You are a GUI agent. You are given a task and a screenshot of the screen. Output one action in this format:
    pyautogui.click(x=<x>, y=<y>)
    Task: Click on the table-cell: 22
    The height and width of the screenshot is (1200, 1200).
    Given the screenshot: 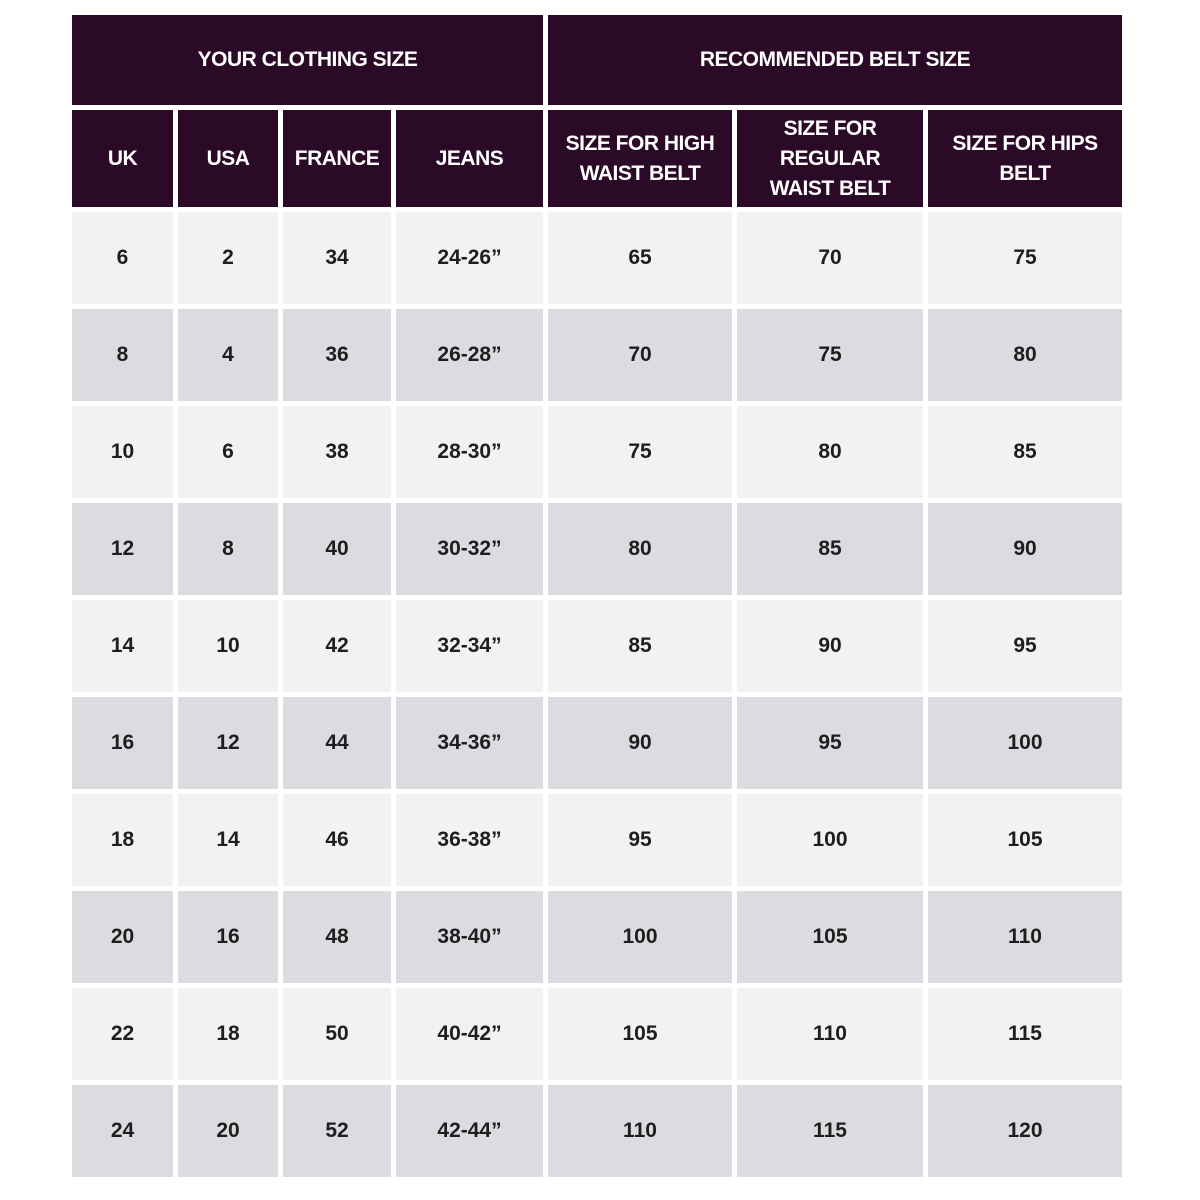 What is the action you would take?
    pyautogui.click(x=122, y=1034)
    